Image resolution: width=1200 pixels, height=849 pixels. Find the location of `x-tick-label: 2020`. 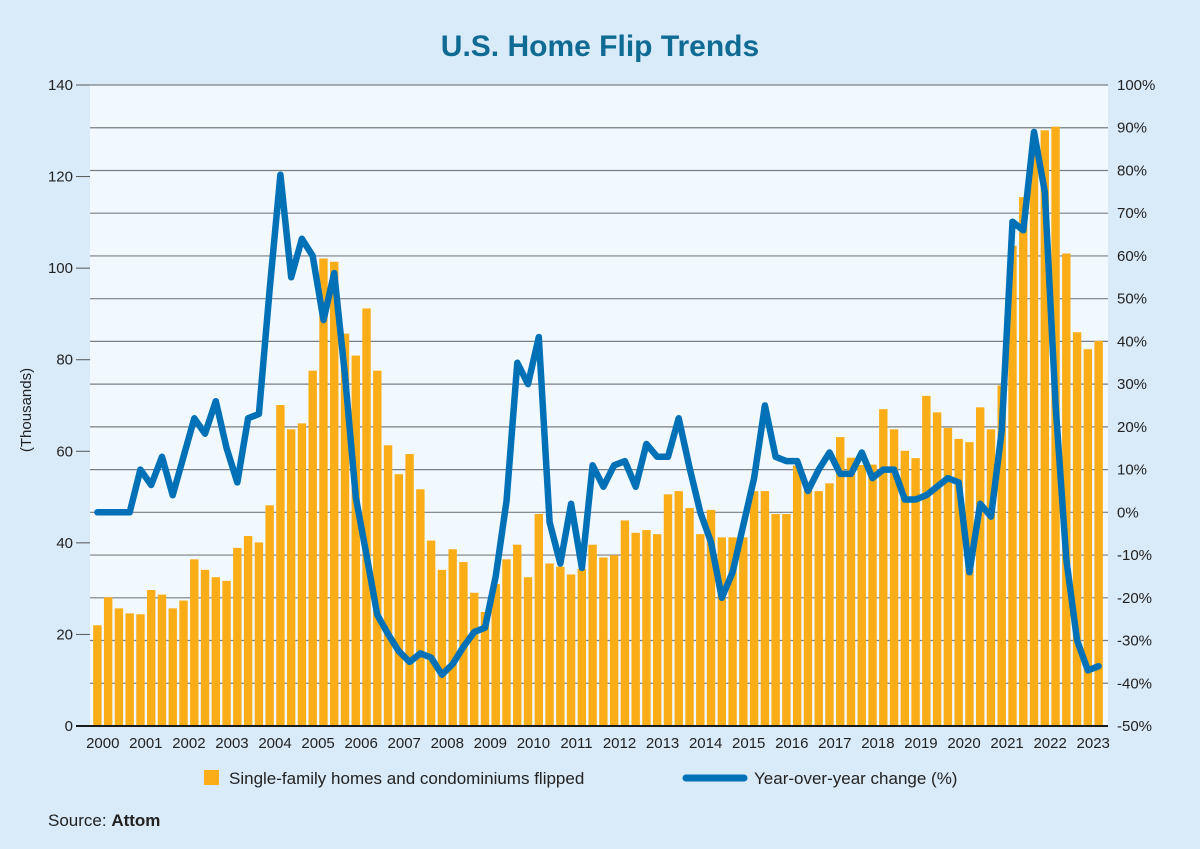

x-tick-label: 2020 is located at coordinates (963, 743).